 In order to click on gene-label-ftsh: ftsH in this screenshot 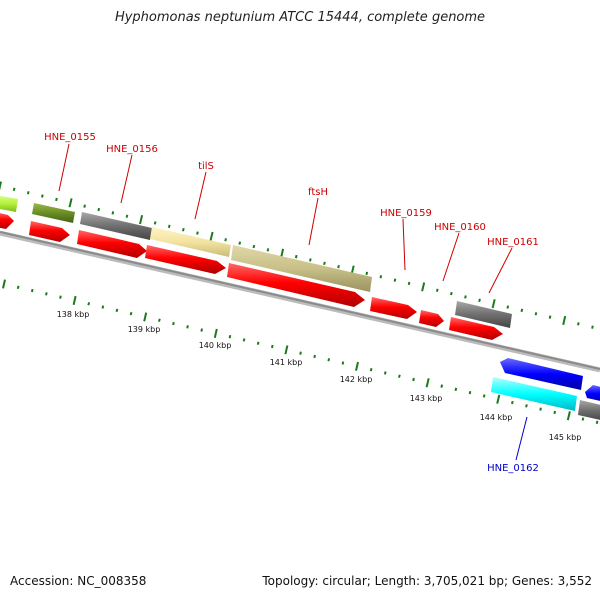, I will do `click(318, 192)`.